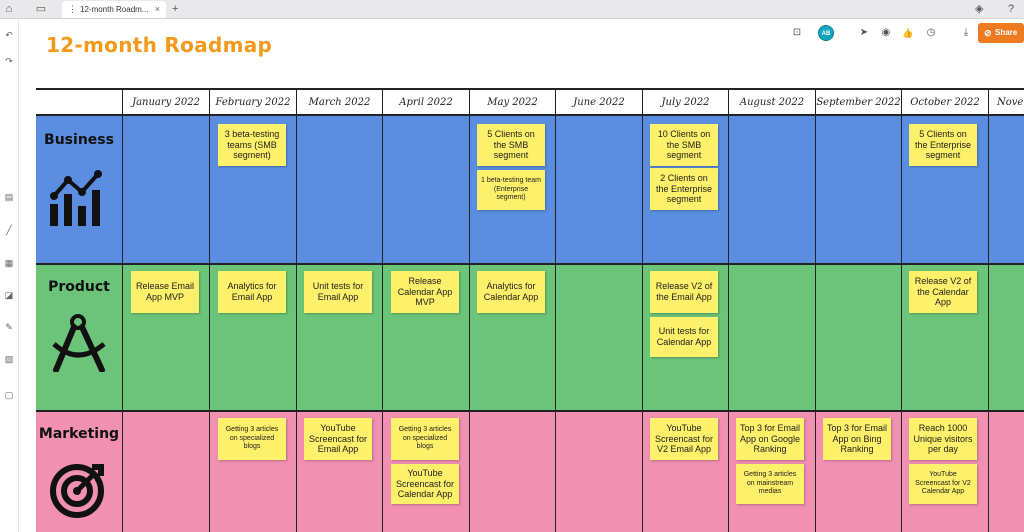 This screenshot has width=1024, height=532. What do you see at coordinates (338, 439) in the screenshot?
I see `sticky-note: YouTube Screencast for Email App` at bounding box center [338, 439].